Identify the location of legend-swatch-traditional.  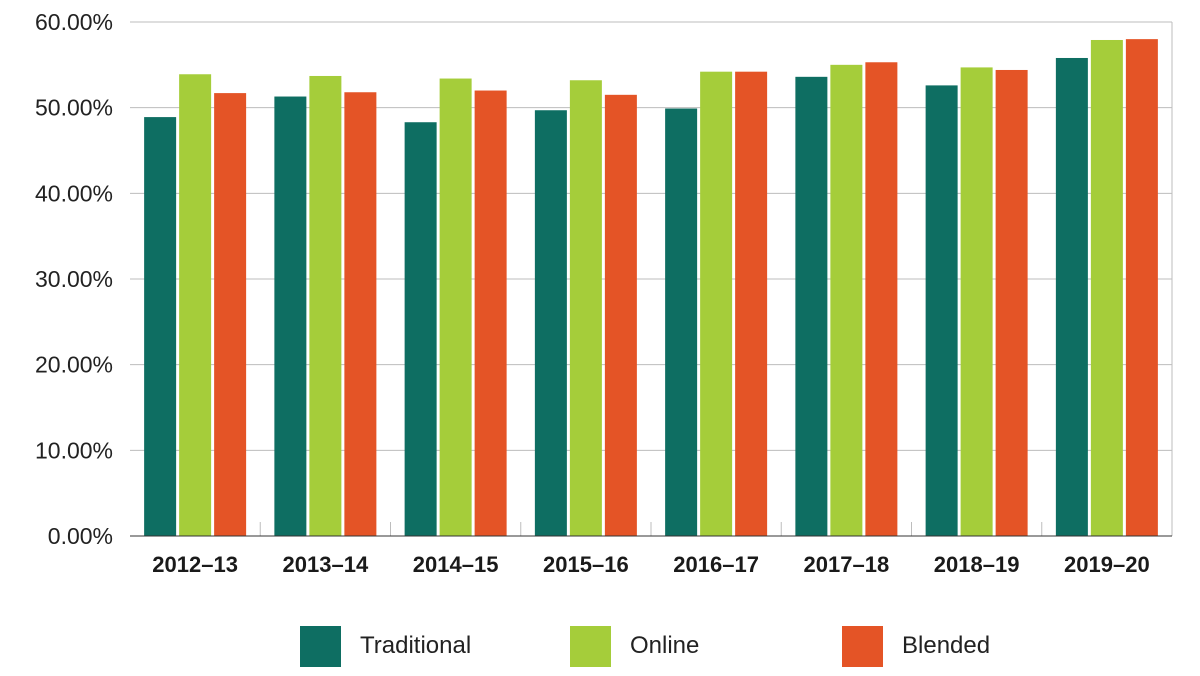
(320, 646).